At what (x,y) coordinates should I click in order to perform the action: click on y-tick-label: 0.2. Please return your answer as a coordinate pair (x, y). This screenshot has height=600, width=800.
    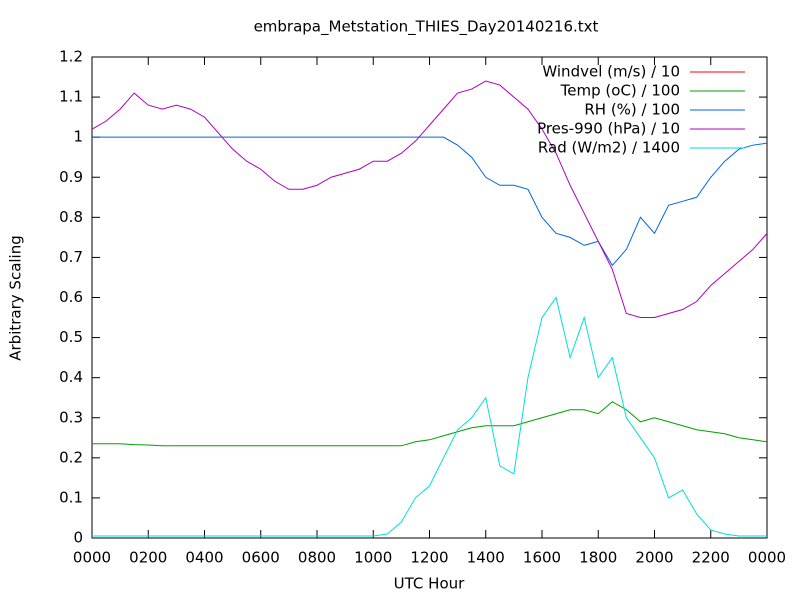
    Looking at the image, I should click on (71, 457).